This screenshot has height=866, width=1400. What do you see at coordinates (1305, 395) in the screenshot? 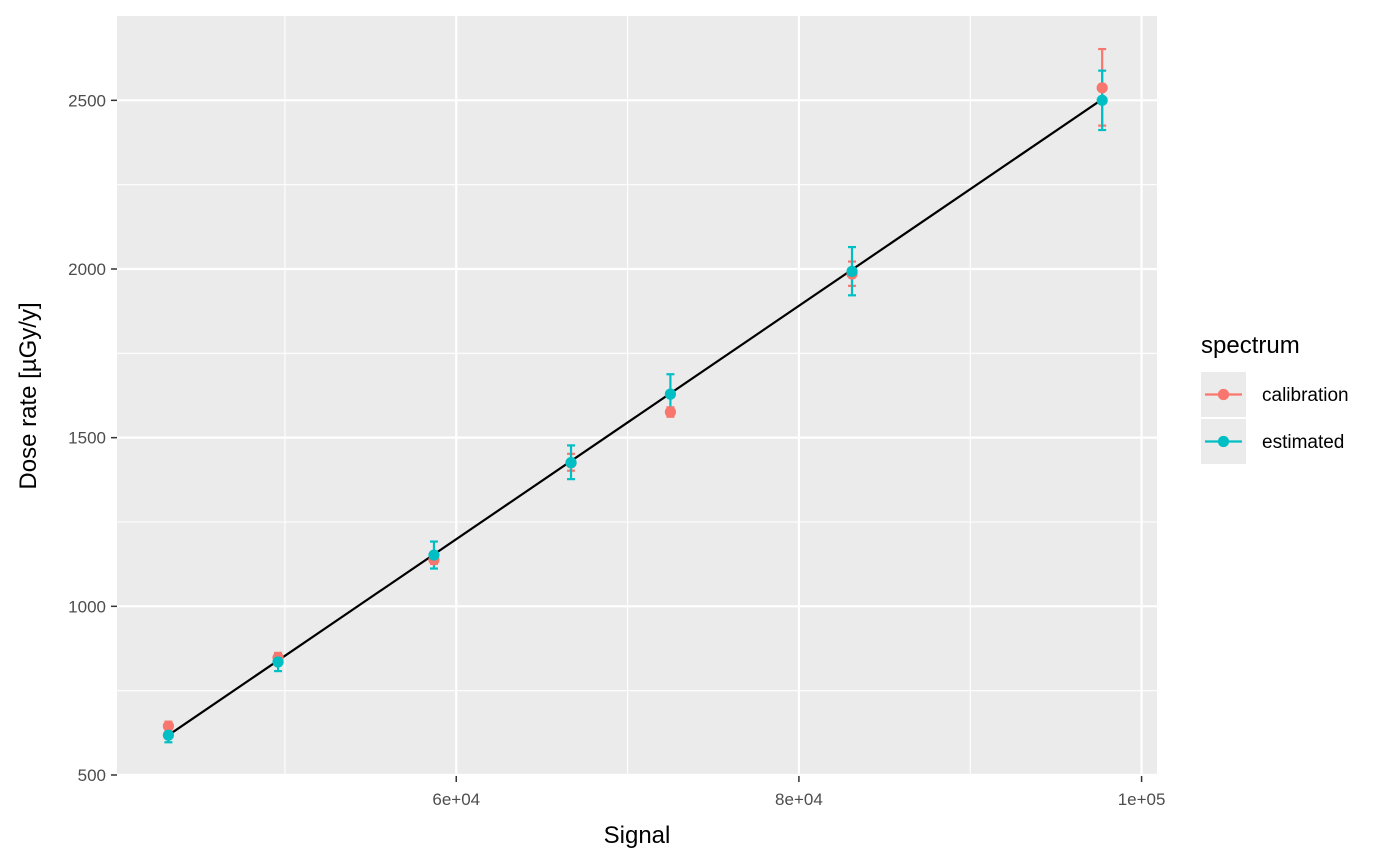
I see `legend-label: calibration` at bounding box center [1305, 395].